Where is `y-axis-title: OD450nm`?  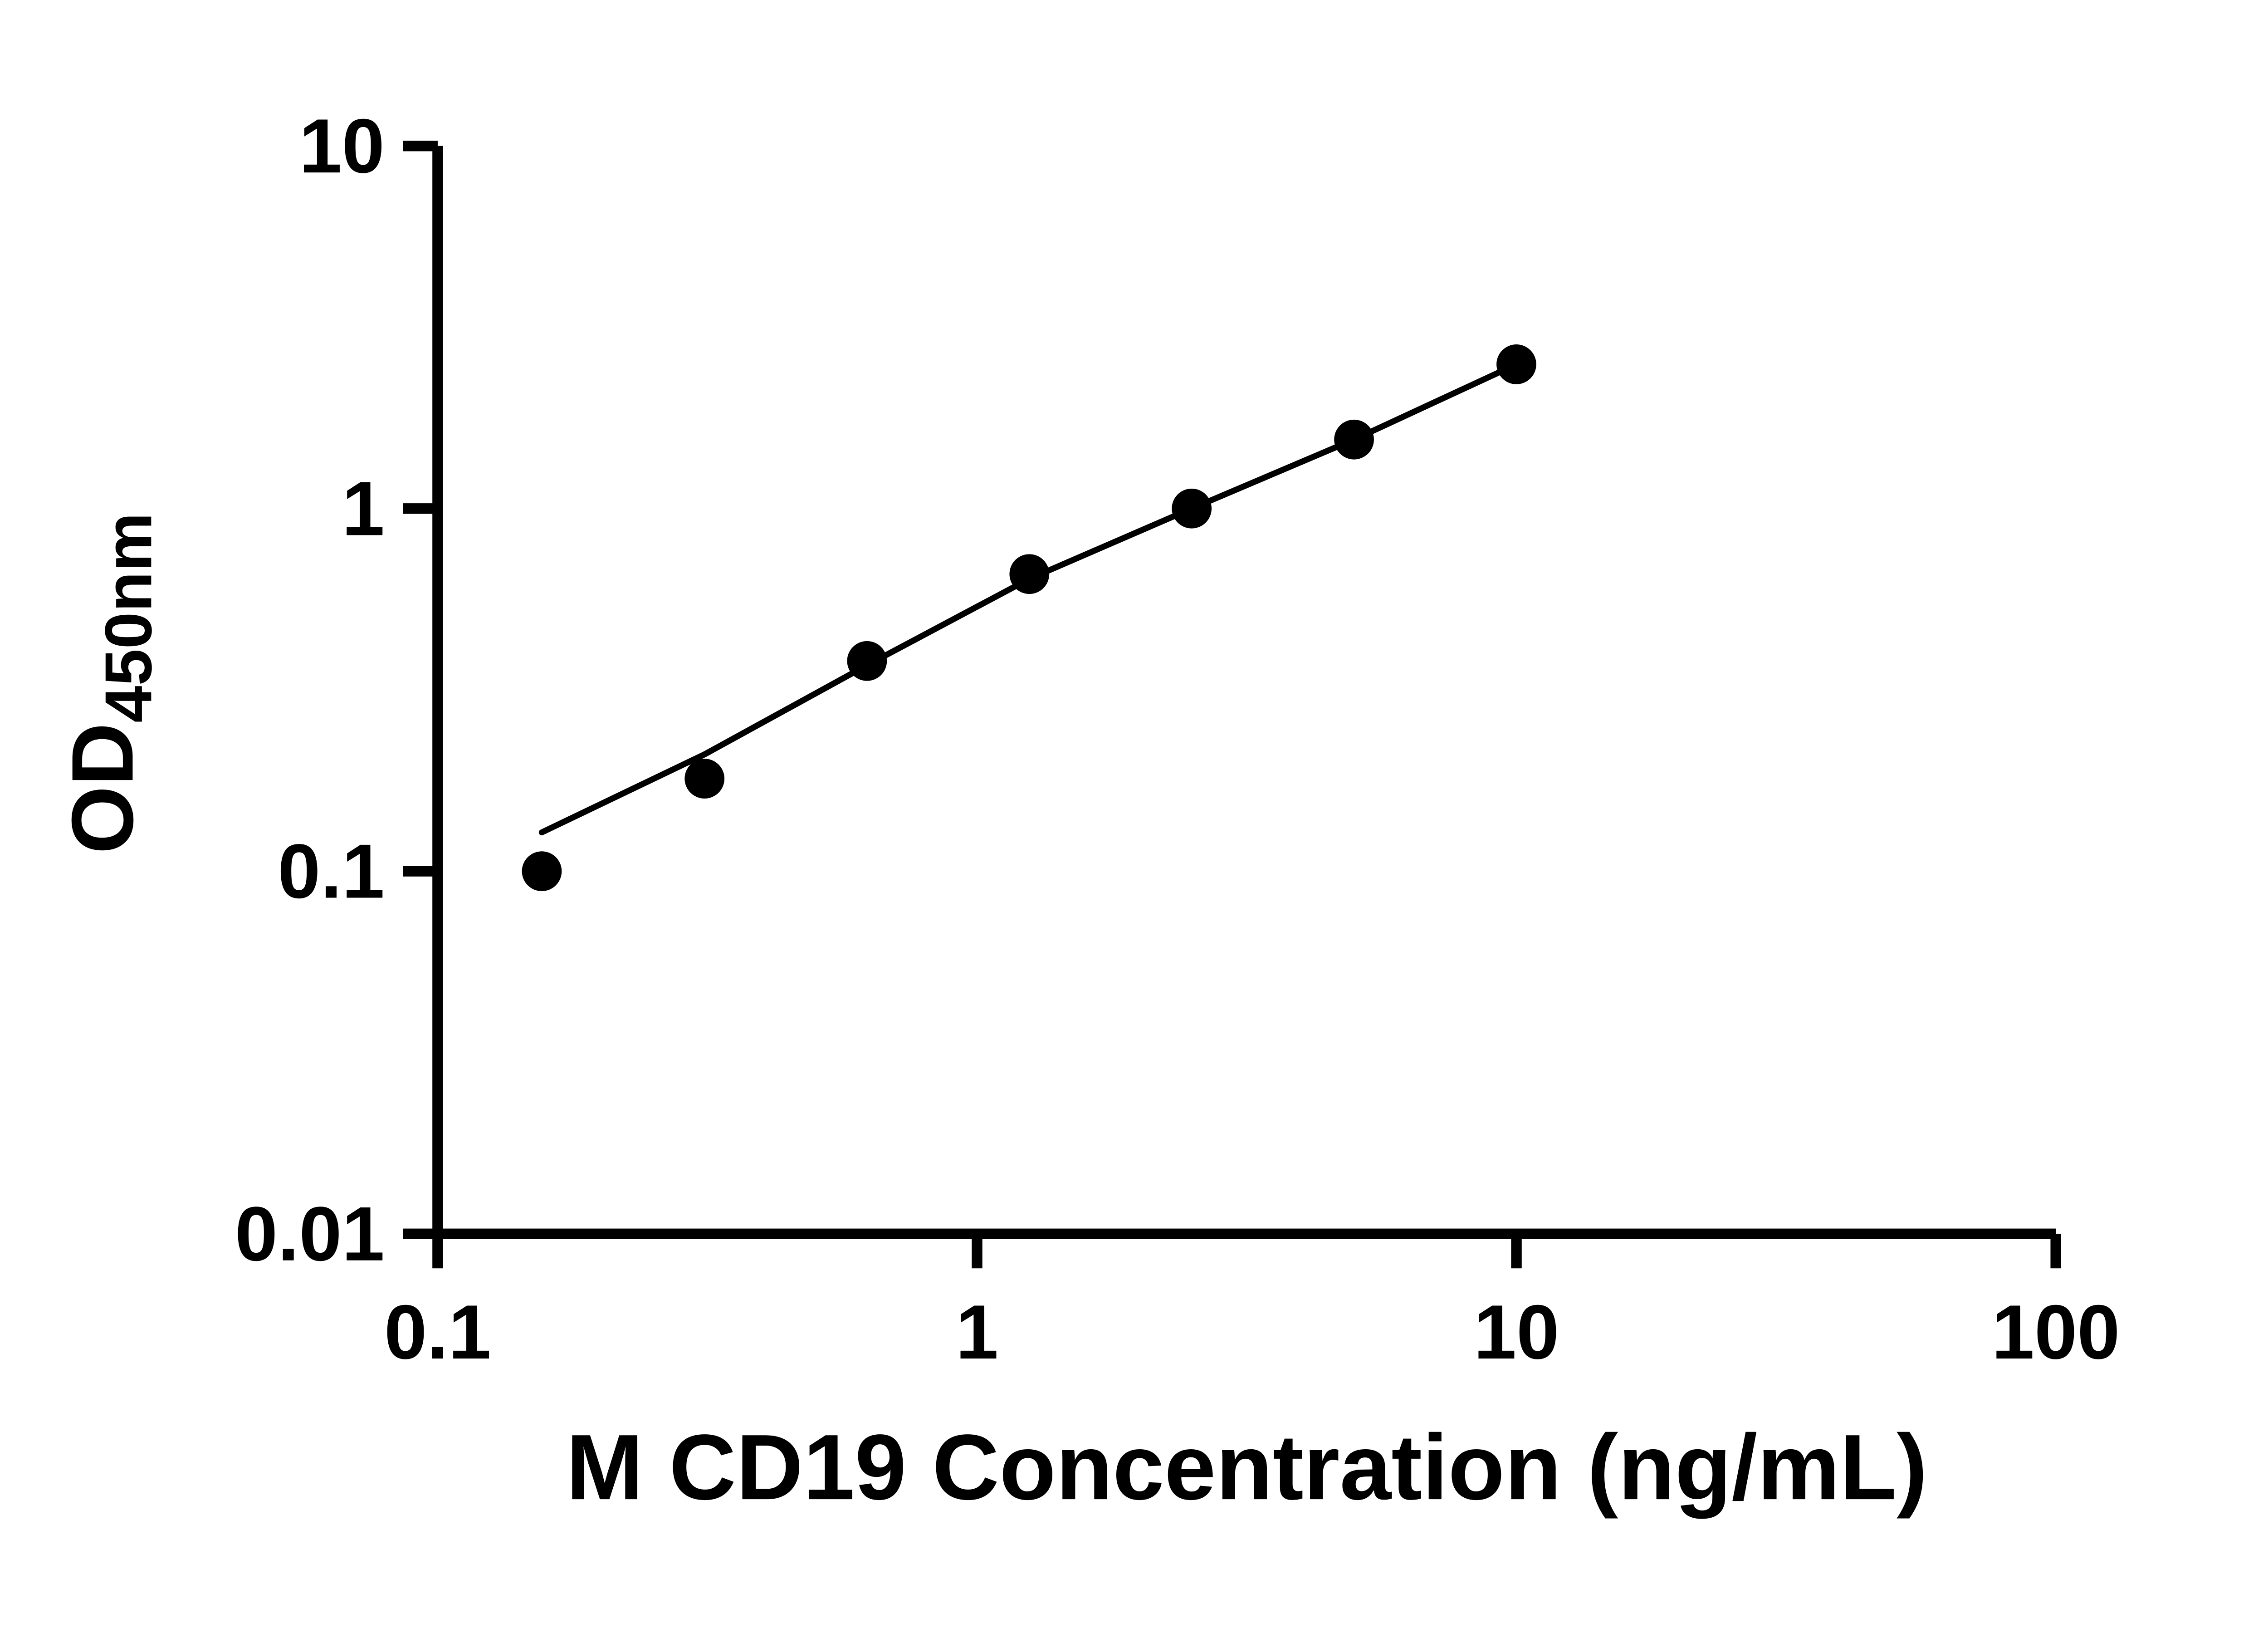 y-axis-title: OD450nm is located at coordinates (109, 683).